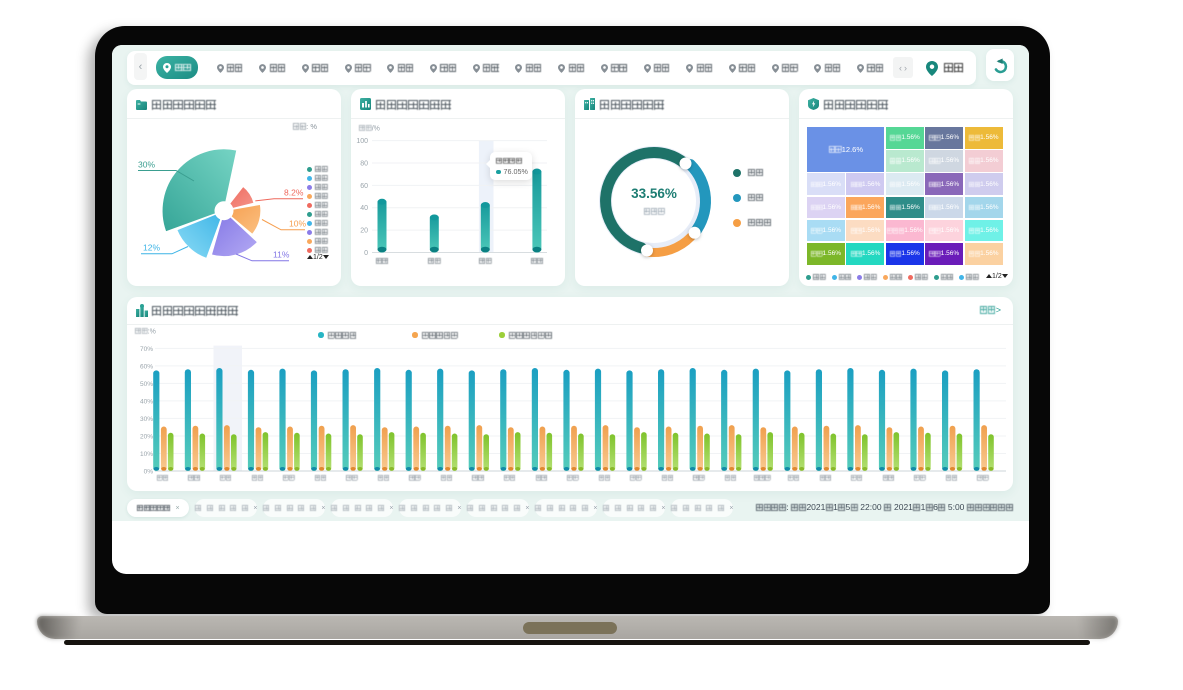  Describe the element at coordinates (149, 472) in the screenshot. I see `svg-text: 0%` at that location.